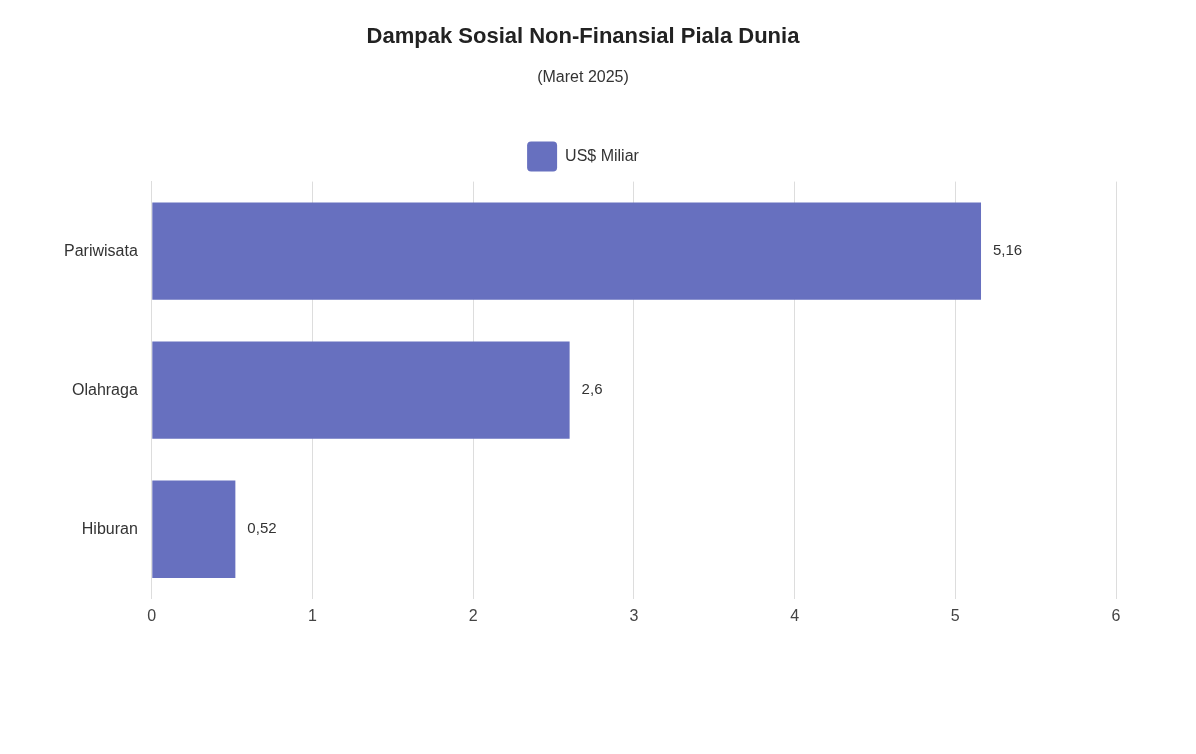 This screenshot has height=754, width=1196. Describe the element at coordinates (262, 528) in the screenshot. I see `data-label: 0,52` at that location.